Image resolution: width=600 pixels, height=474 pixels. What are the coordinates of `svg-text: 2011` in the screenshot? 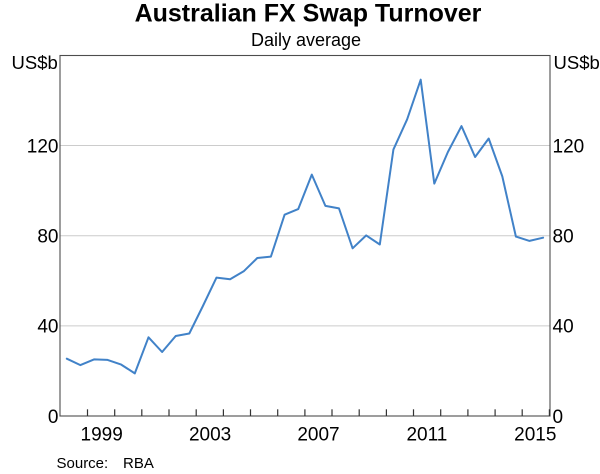 It's located at (426, 434).